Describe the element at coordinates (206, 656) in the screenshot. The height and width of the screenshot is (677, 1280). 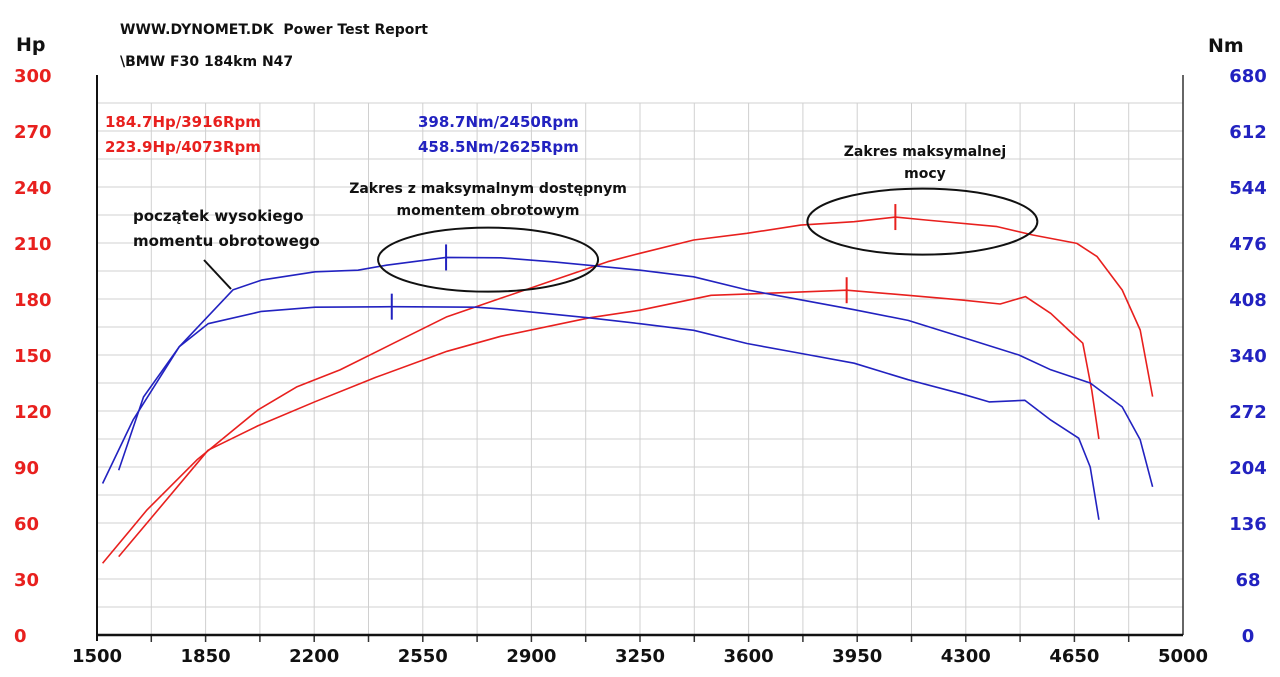
I see `x-tick-label: 1850` at that location.